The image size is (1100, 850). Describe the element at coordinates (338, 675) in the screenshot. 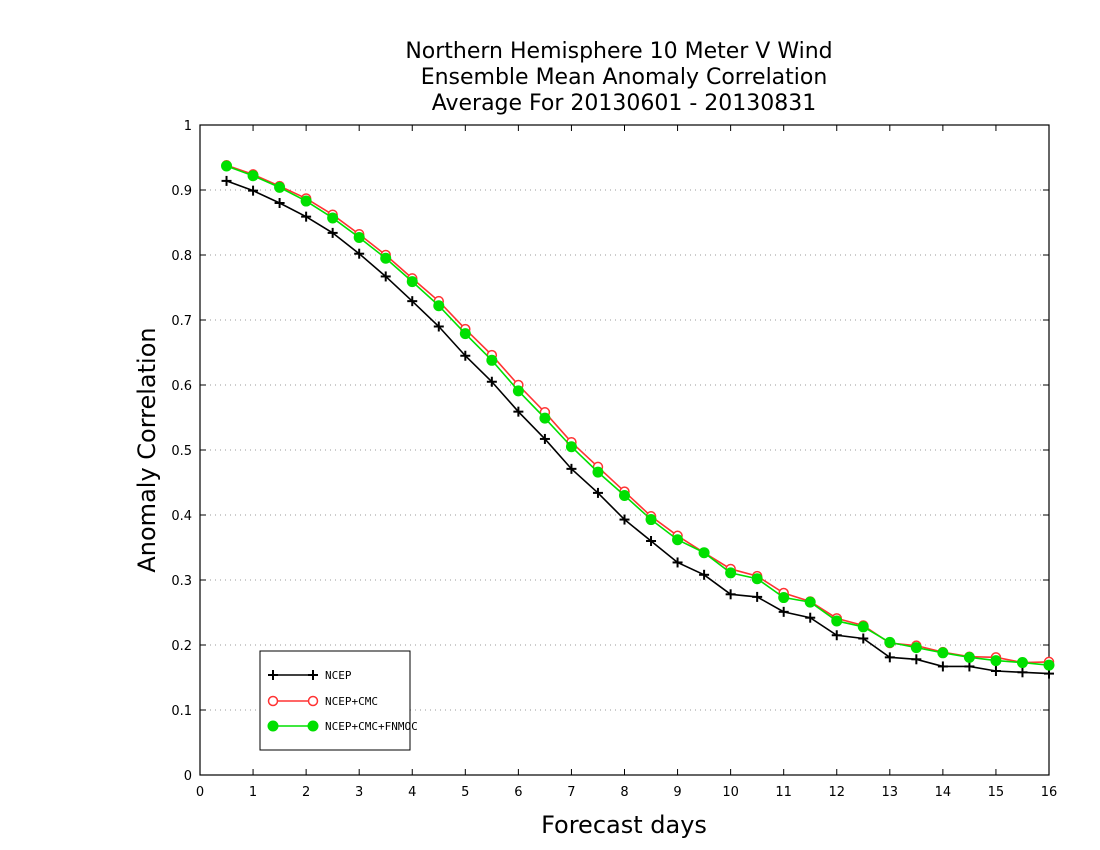

I see `legend-label: NCEP` at that location.